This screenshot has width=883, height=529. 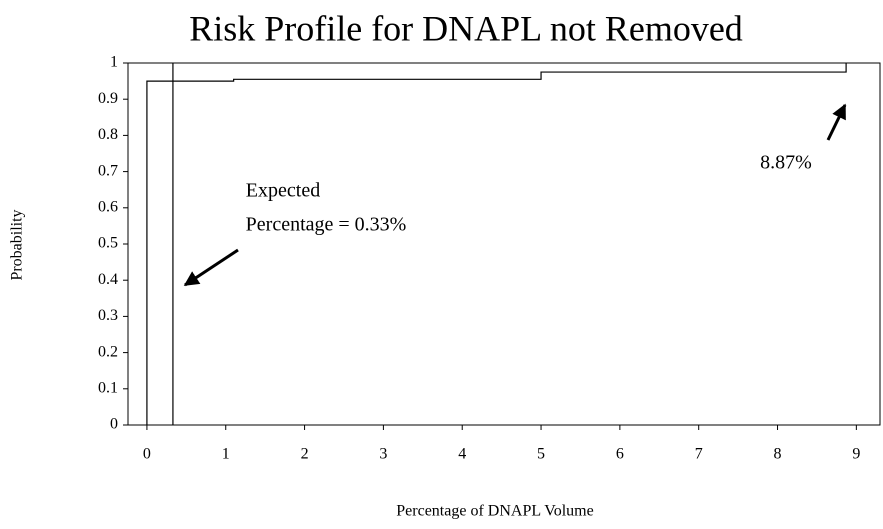 What do you see at coordinates (383, 454) in the screenshot?
I see `x-tick-label: 3` at bounding box center [383, 454].